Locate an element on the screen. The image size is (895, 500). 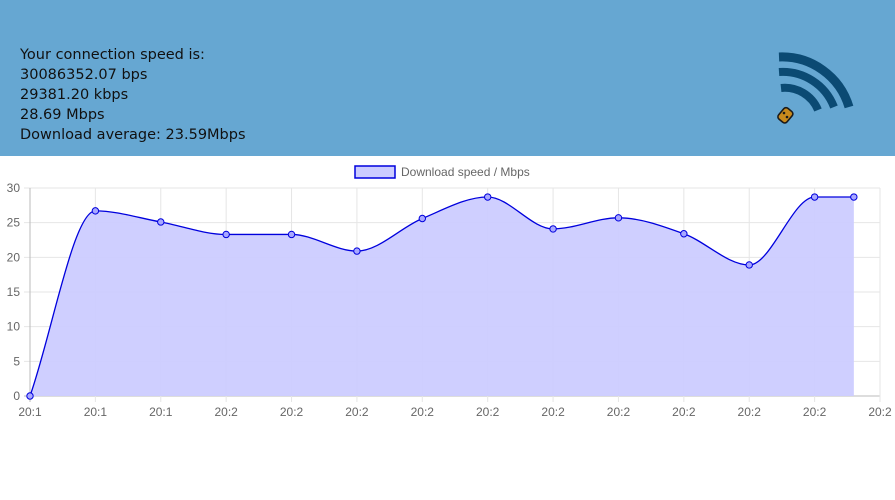
download-average: Download average: 23.59Mbps is located at coordinates (133, 135).